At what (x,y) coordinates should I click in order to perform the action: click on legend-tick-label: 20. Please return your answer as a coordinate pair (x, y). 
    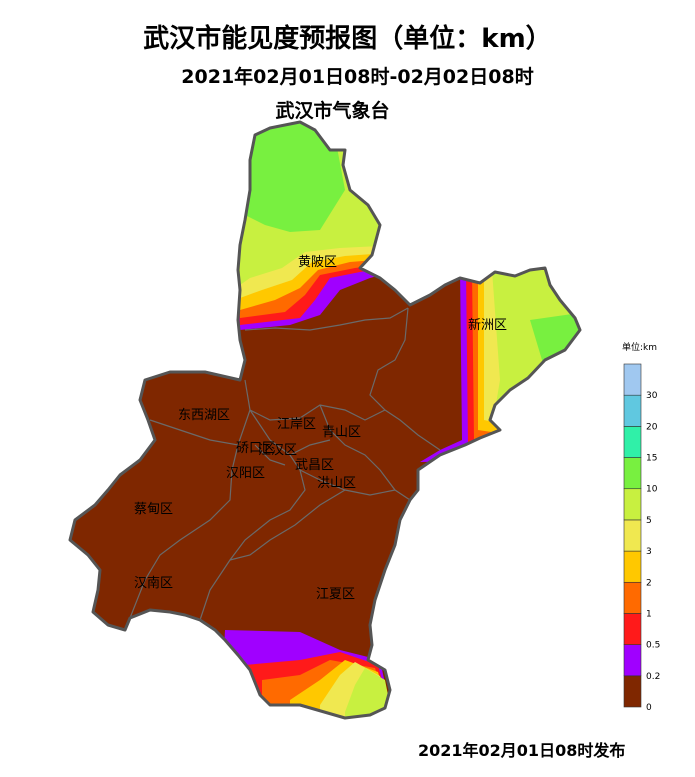
    Looking at the image, I should click on (652, 427).